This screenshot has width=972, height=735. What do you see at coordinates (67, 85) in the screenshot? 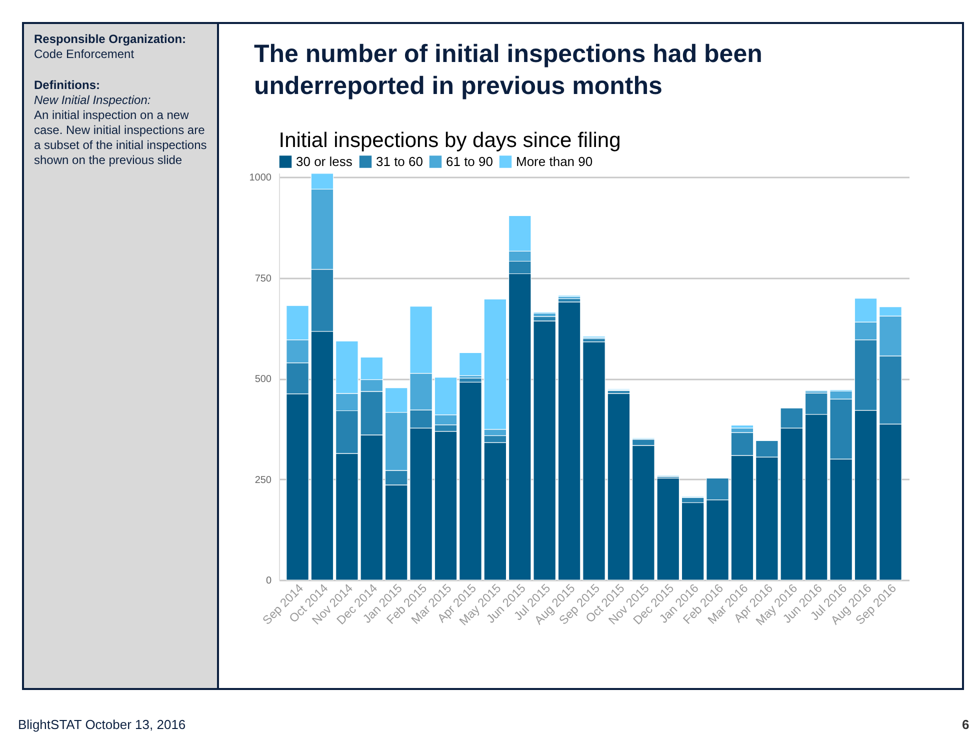
I see `text: Definitions:` at bounding box center [67, 85].